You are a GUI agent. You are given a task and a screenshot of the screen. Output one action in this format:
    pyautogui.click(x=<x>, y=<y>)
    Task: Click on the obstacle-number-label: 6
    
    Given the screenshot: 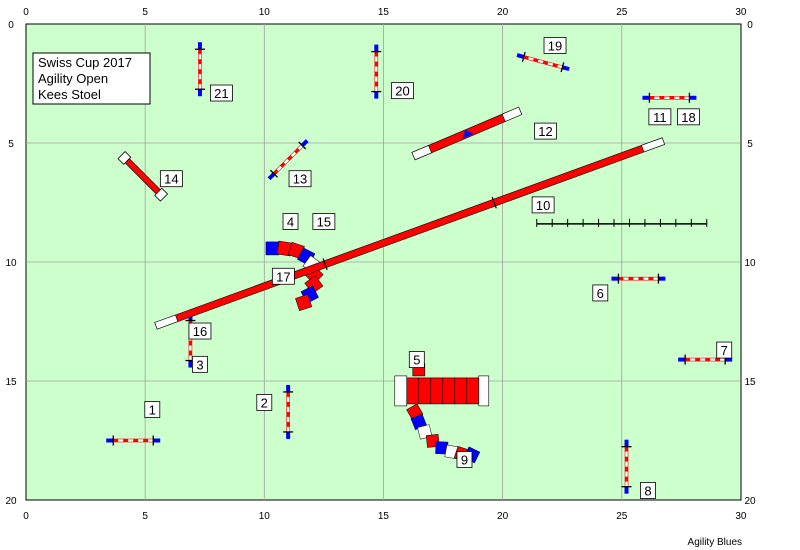 What is the action you would take?
    pyautogui.click(x=600, y=293)
    